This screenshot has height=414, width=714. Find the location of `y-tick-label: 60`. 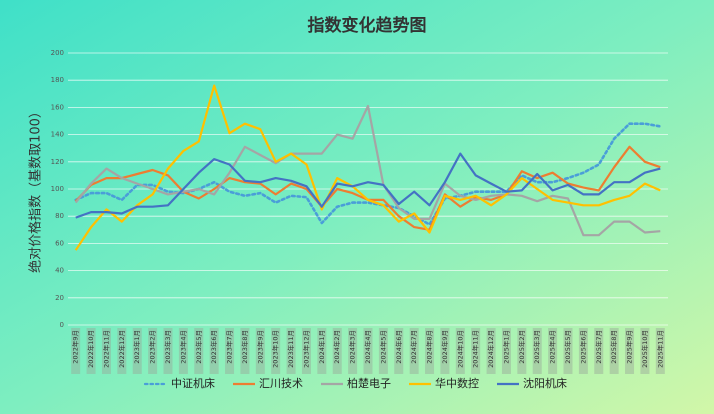

y-tick-label: 60 is located at coordinates (59, 243).